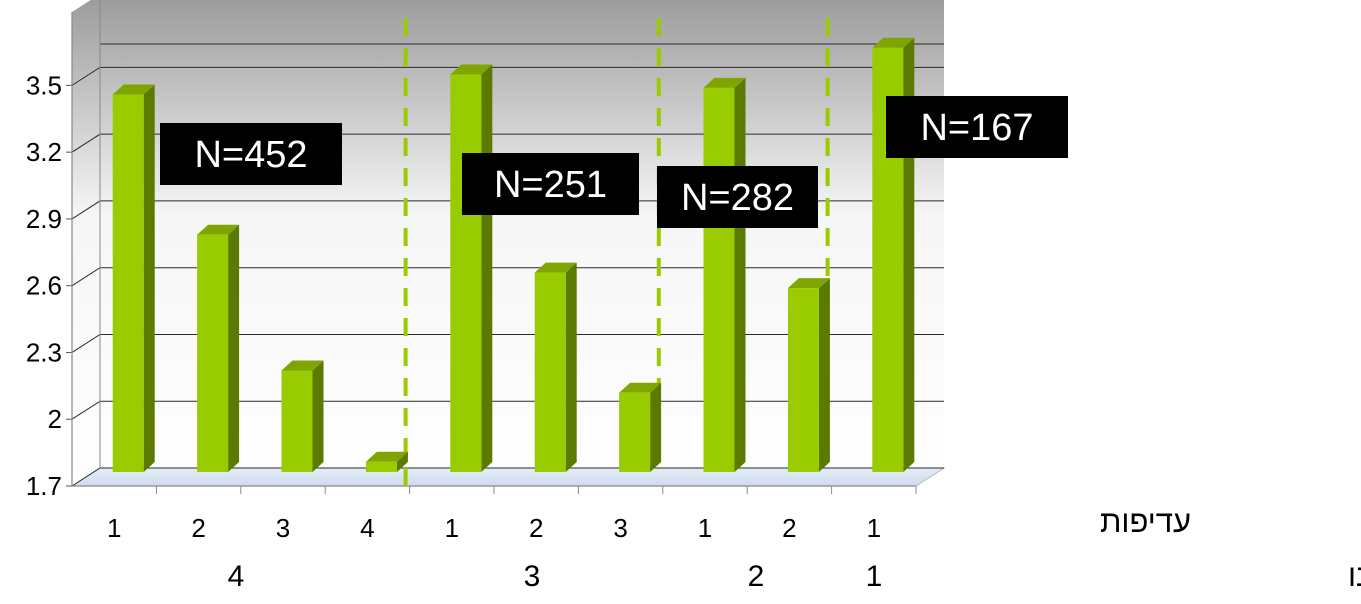 This screenshot has height=604, width=1361. What do you see at coordinates (874, 576) in the screenshot?
I see `group-label: 1` at bounding box center [874, 576].